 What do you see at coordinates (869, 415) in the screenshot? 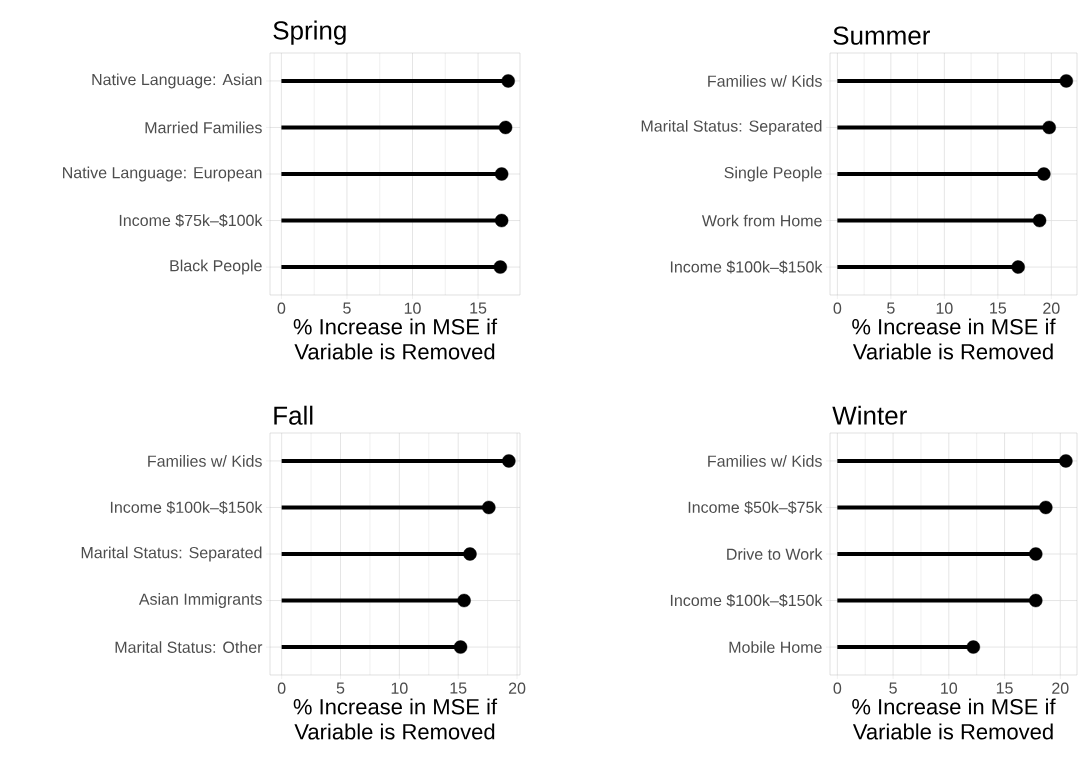
I see `chart-title: Winter` at bounding box center [869, 415].